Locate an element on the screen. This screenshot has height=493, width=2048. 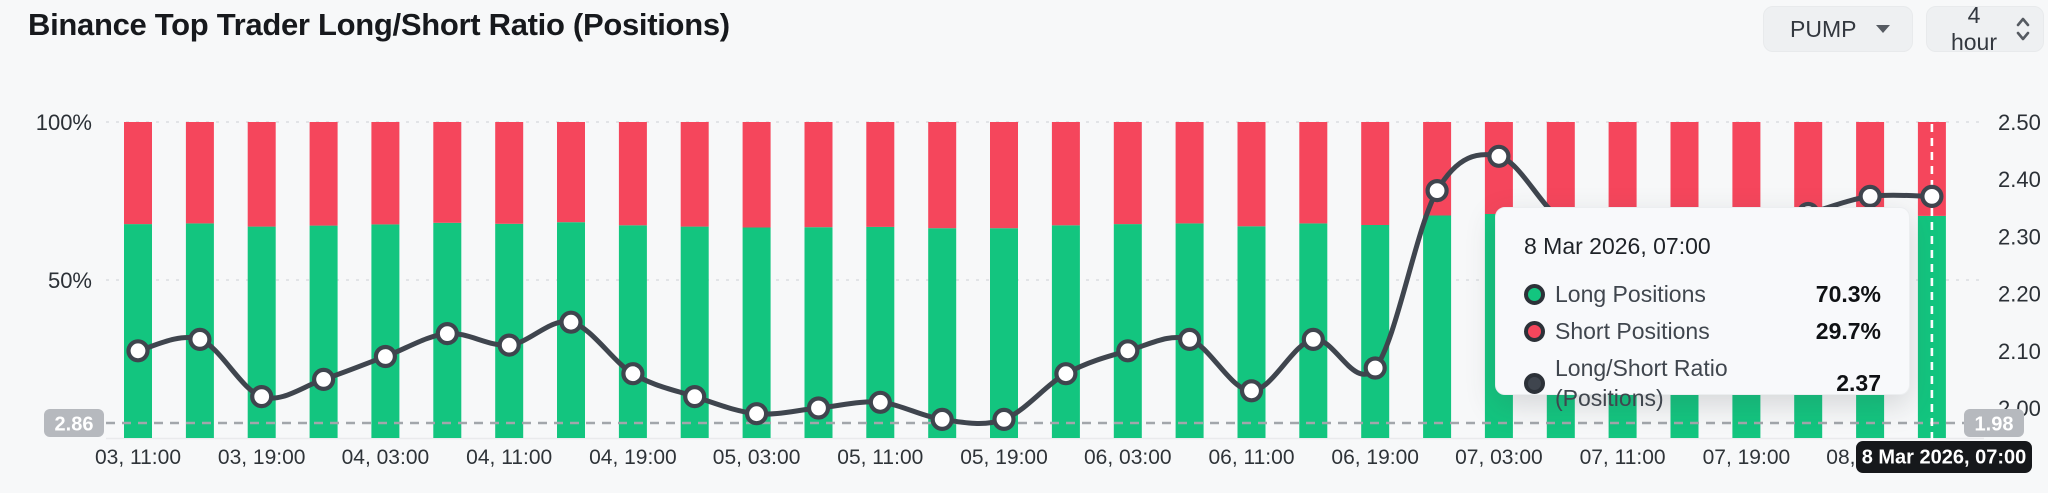
svg-text: 07, 03:00 is located at coordinates (1499, 457).